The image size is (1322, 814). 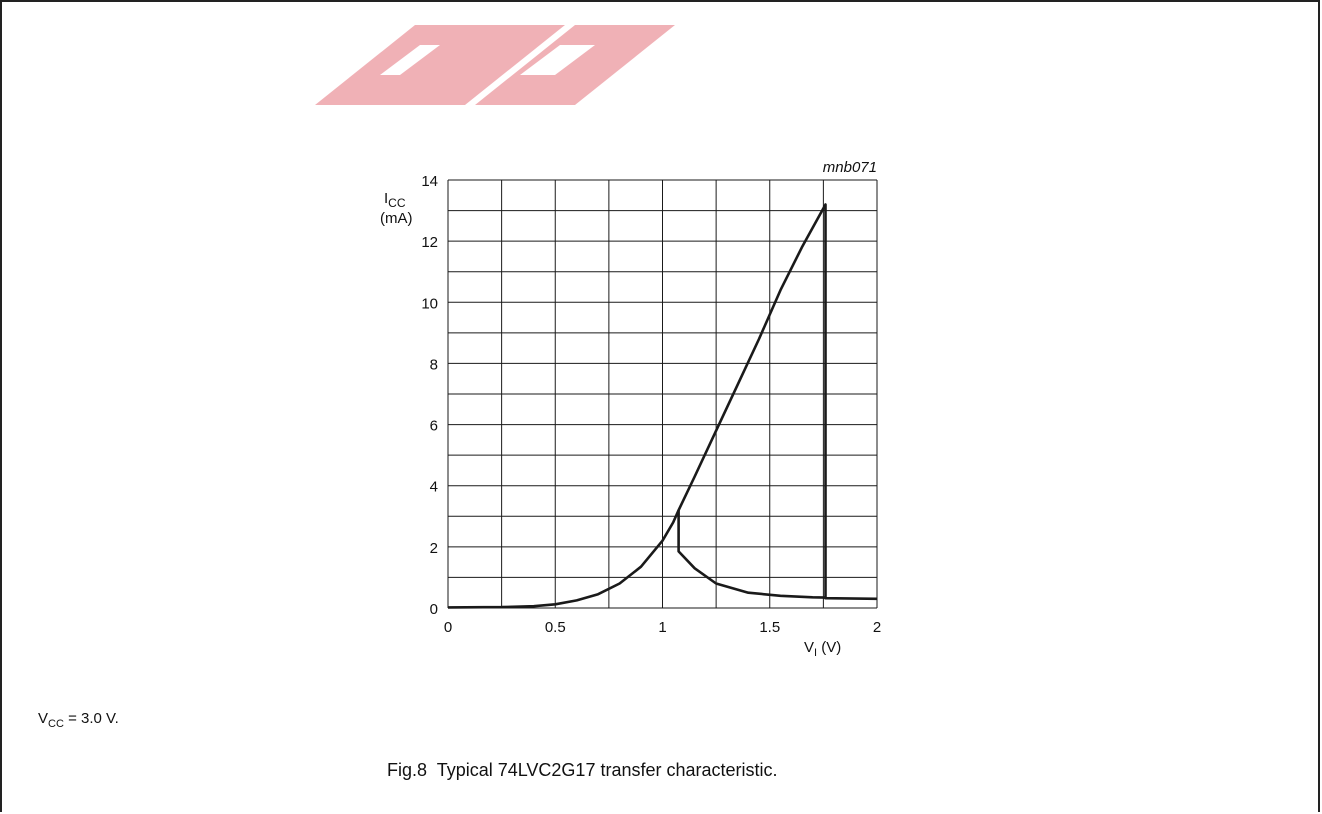 I want to click on watermark-shape-right, so click(x=575, y=65).